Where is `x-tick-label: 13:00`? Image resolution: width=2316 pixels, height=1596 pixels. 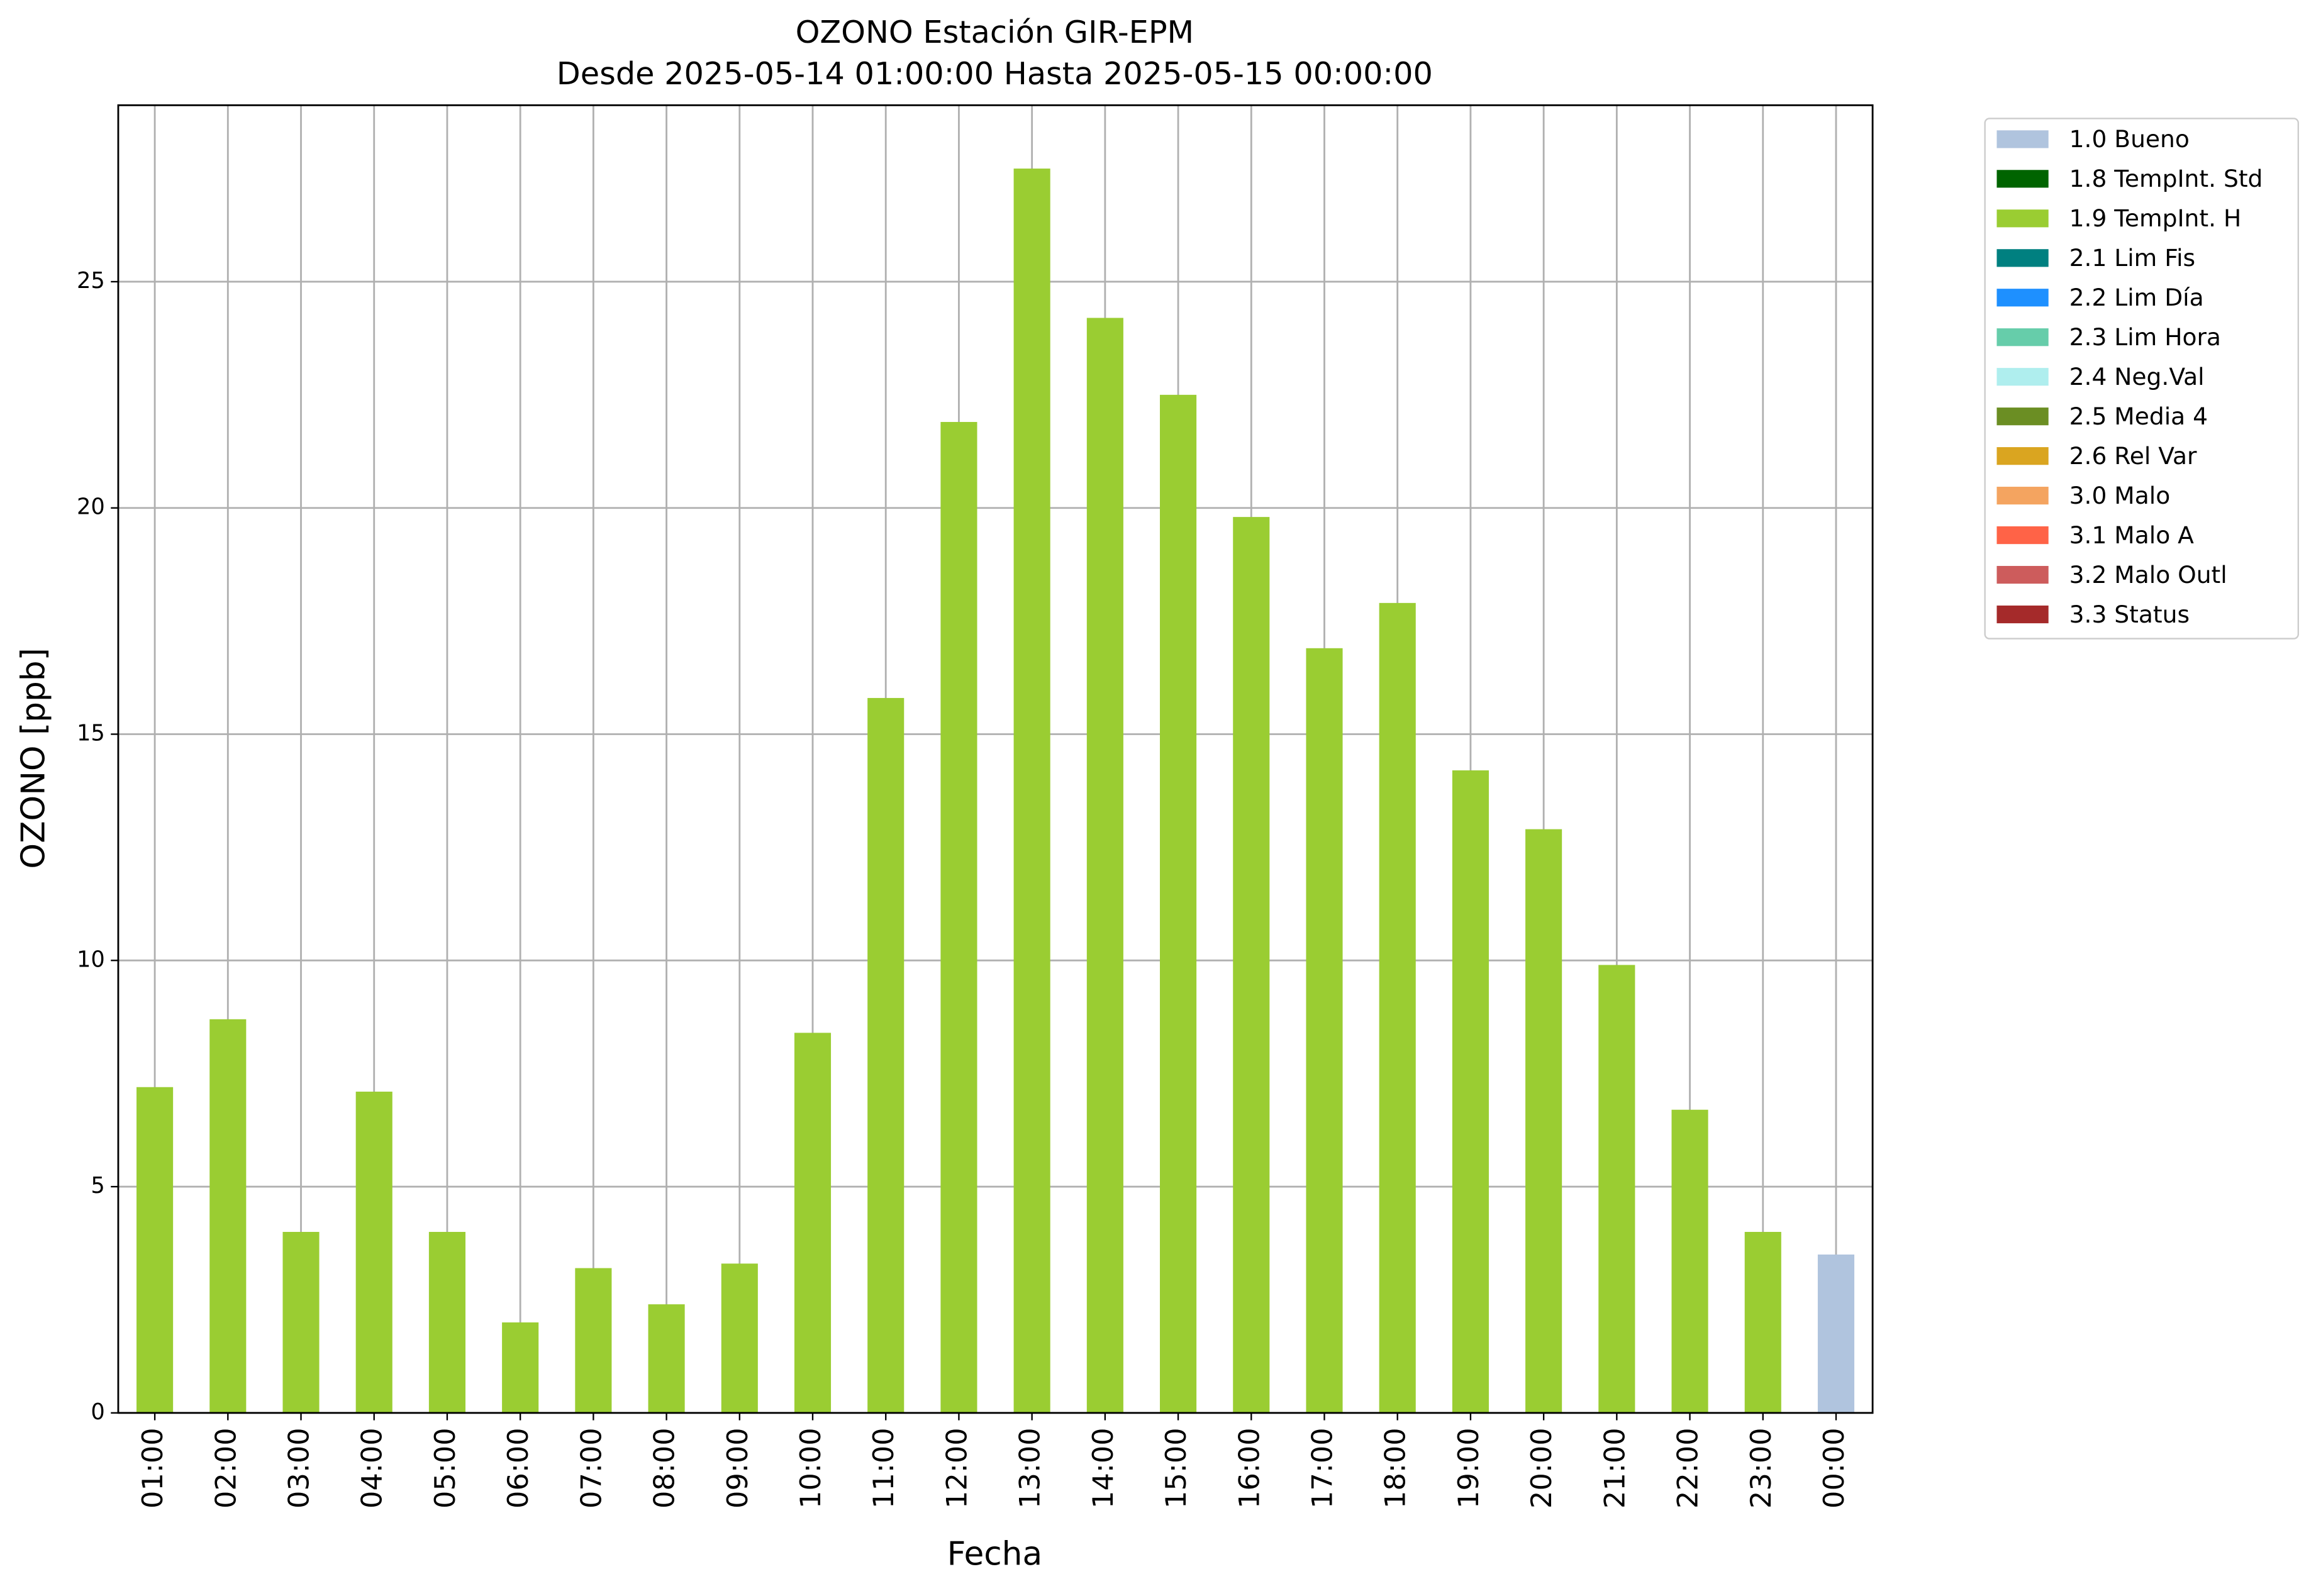
x-tick-label: 13:00 is located at coordinates (1030, 1468).